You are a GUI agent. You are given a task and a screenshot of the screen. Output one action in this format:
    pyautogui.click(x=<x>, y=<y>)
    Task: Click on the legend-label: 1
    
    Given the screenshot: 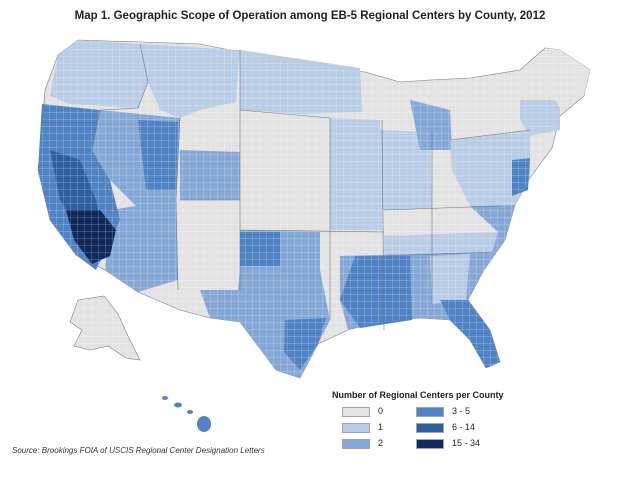 What is the action you would take?
    pyautogui.click(x=381, y=427)
    